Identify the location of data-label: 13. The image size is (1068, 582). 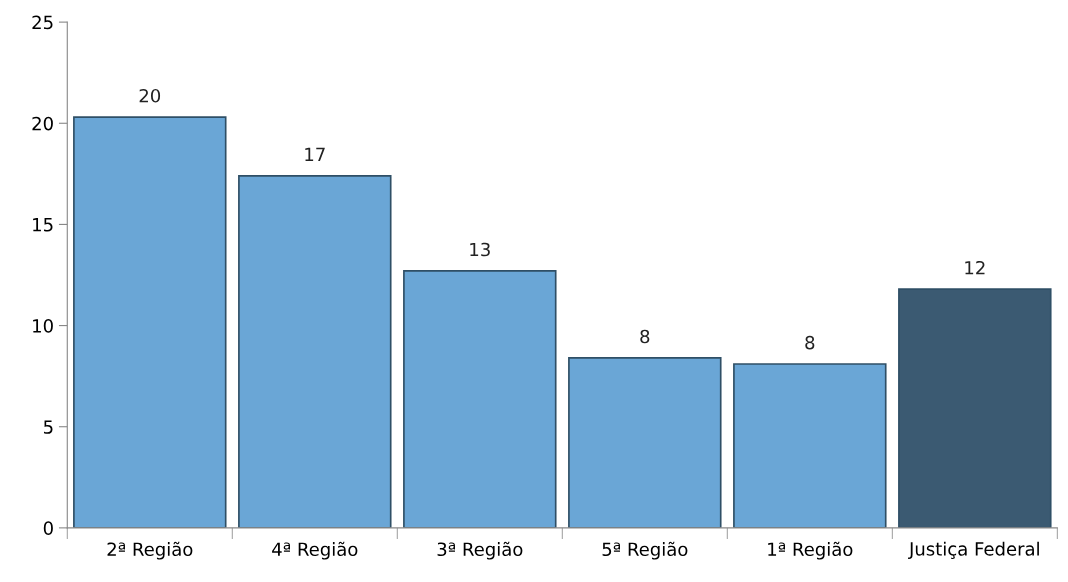
(480, 249).